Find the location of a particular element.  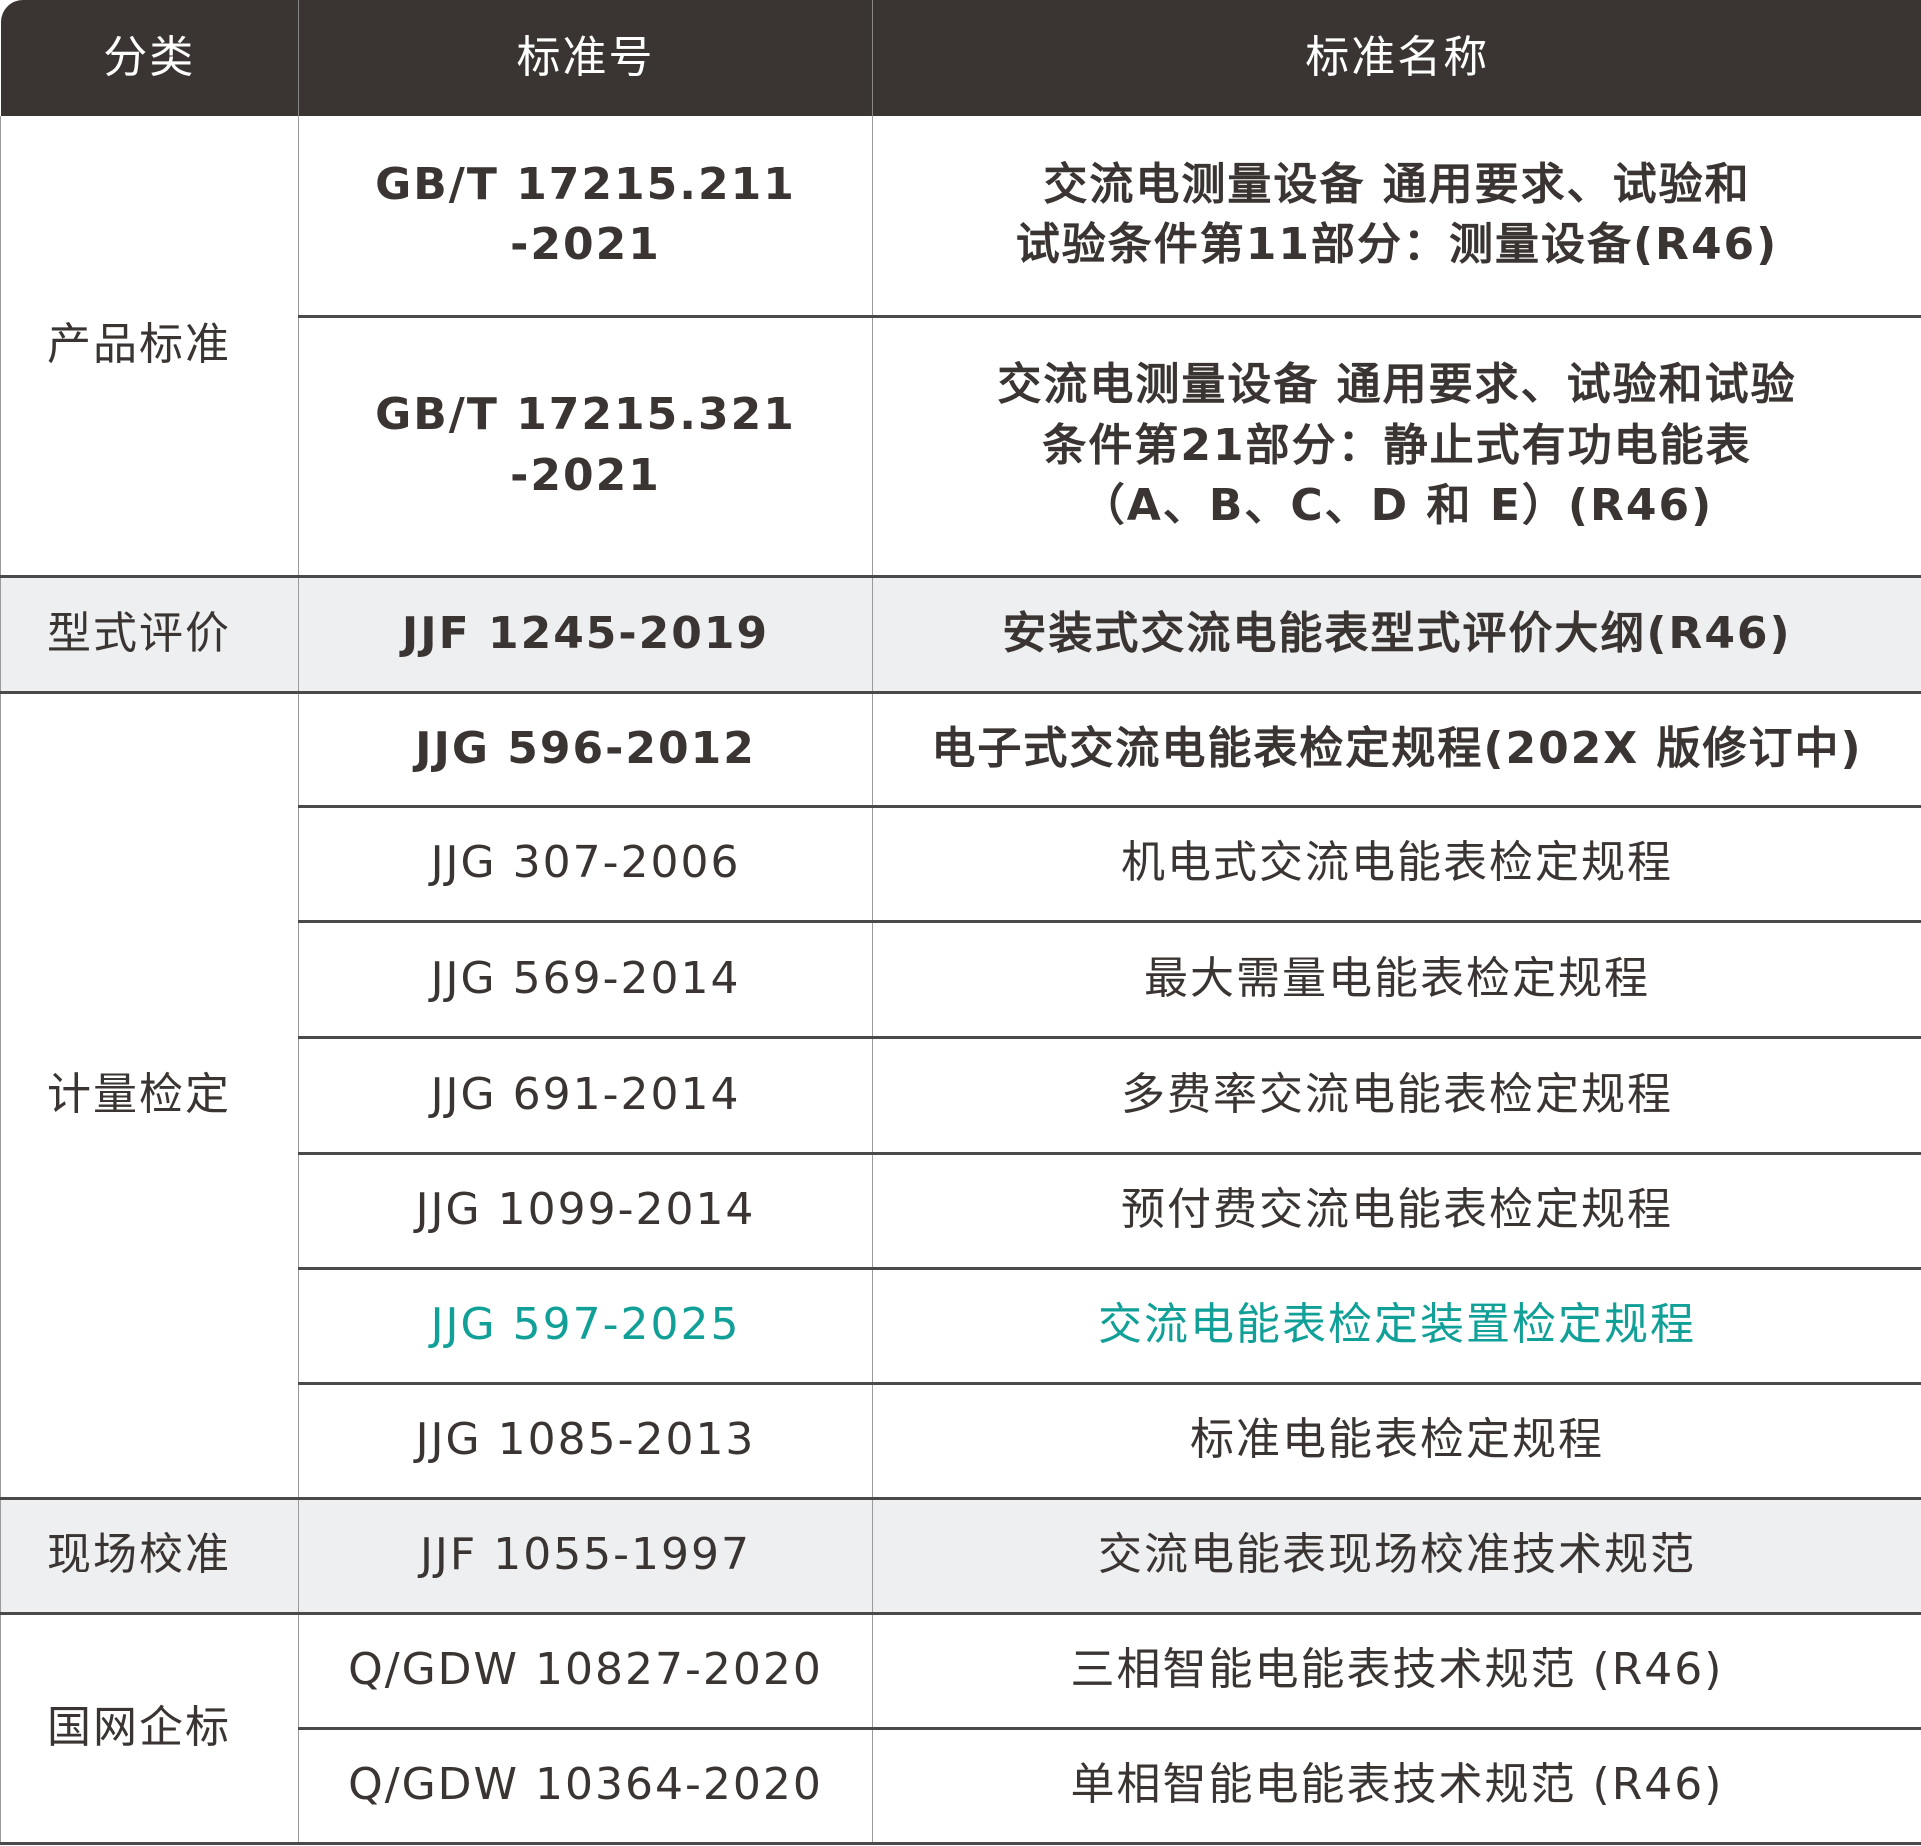

standard-name-cell: 电子式交流电能表检定规程(202X 版修订中) is located at coordinates (1396, 749).